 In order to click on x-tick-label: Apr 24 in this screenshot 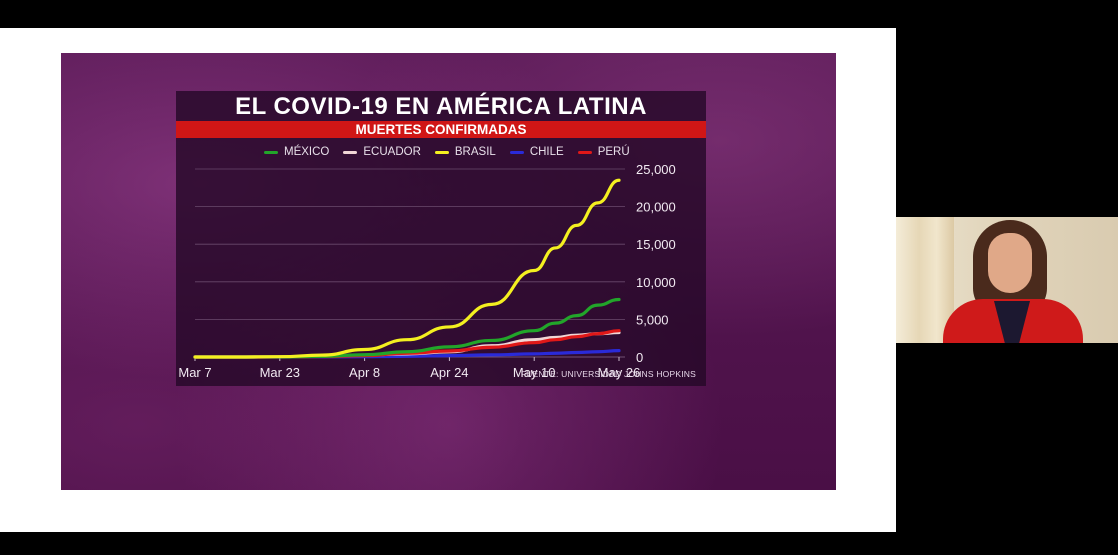, I will do `click(449, 372)`.